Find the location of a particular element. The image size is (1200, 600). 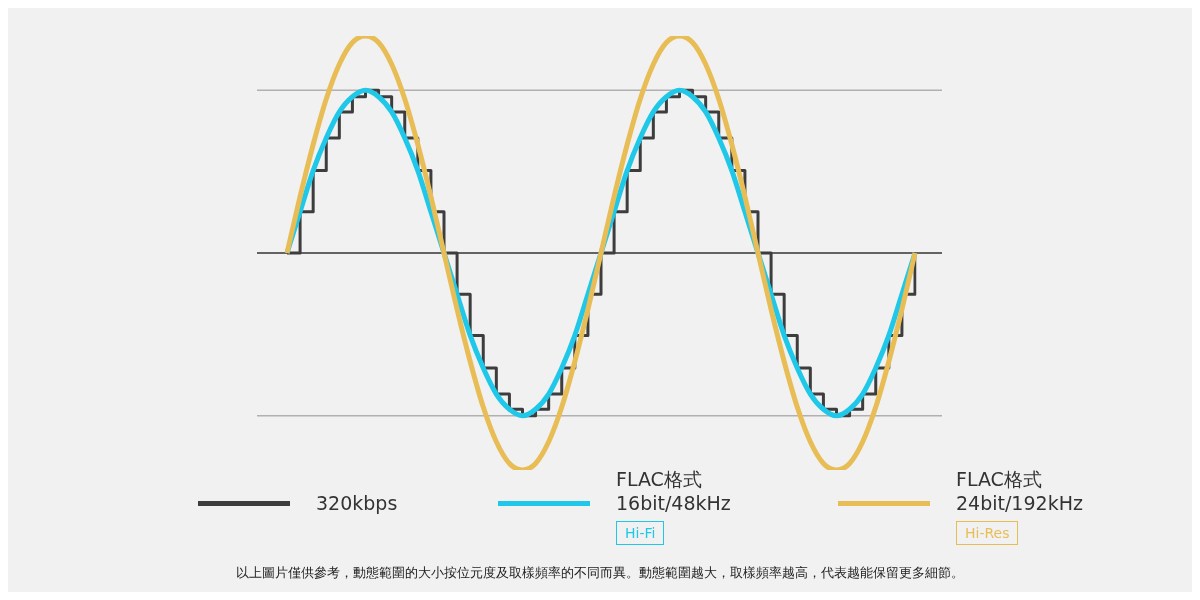

legend-label: FLAC格式 24bit/192kHz is located at coordinates (1019, 491).